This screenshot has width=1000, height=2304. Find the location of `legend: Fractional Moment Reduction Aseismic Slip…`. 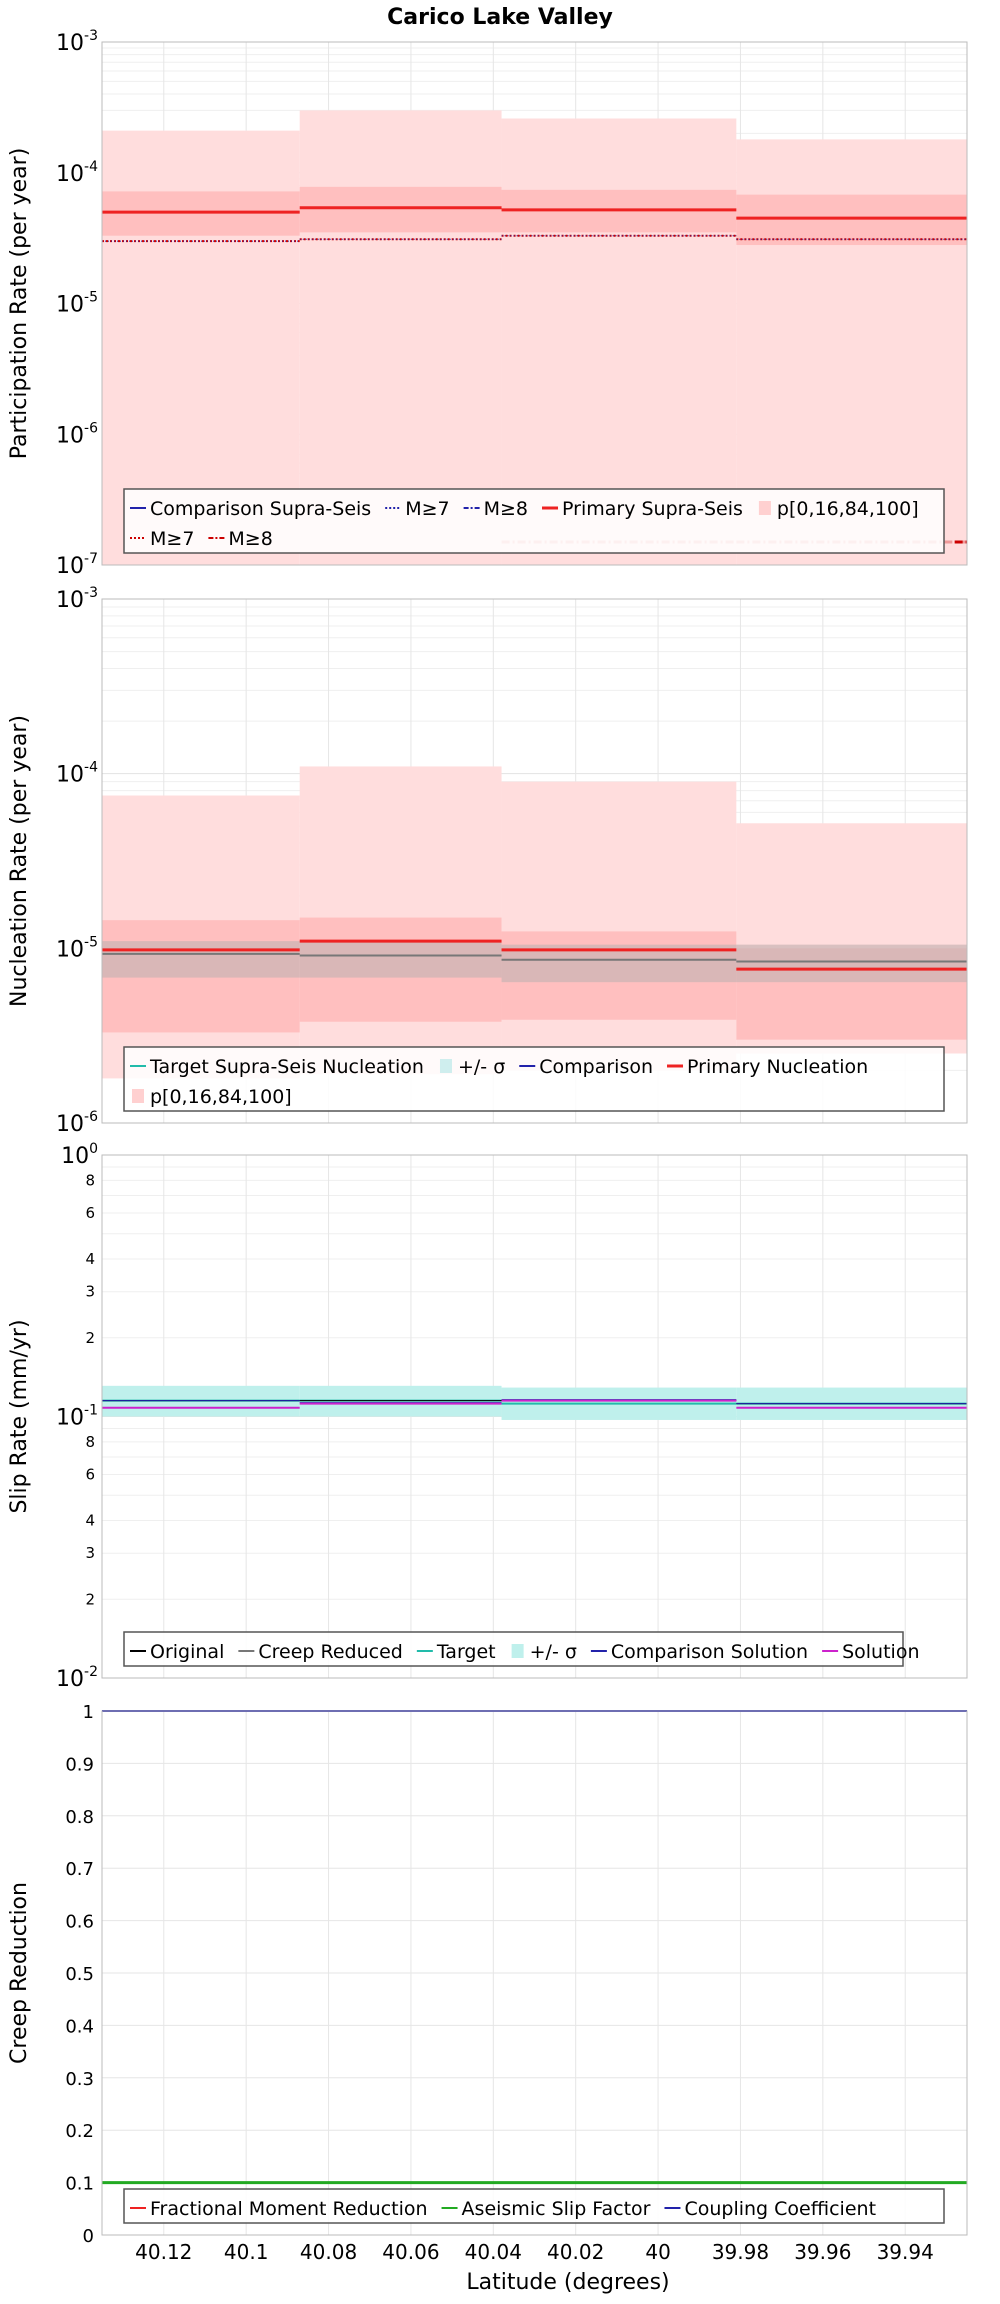

legend: Fractional Moment Reduction Aseismic Slip… is located at coordinates (534, 2206).